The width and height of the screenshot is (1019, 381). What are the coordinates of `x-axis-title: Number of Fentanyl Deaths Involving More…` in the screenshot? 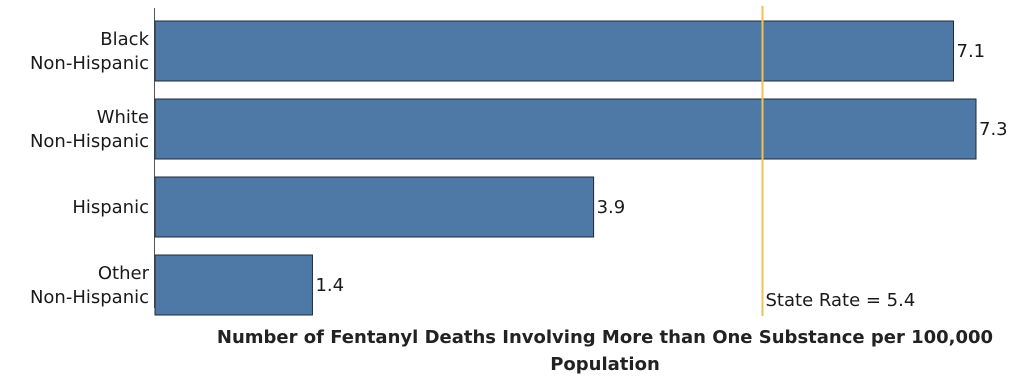 It's located at (605, 351).